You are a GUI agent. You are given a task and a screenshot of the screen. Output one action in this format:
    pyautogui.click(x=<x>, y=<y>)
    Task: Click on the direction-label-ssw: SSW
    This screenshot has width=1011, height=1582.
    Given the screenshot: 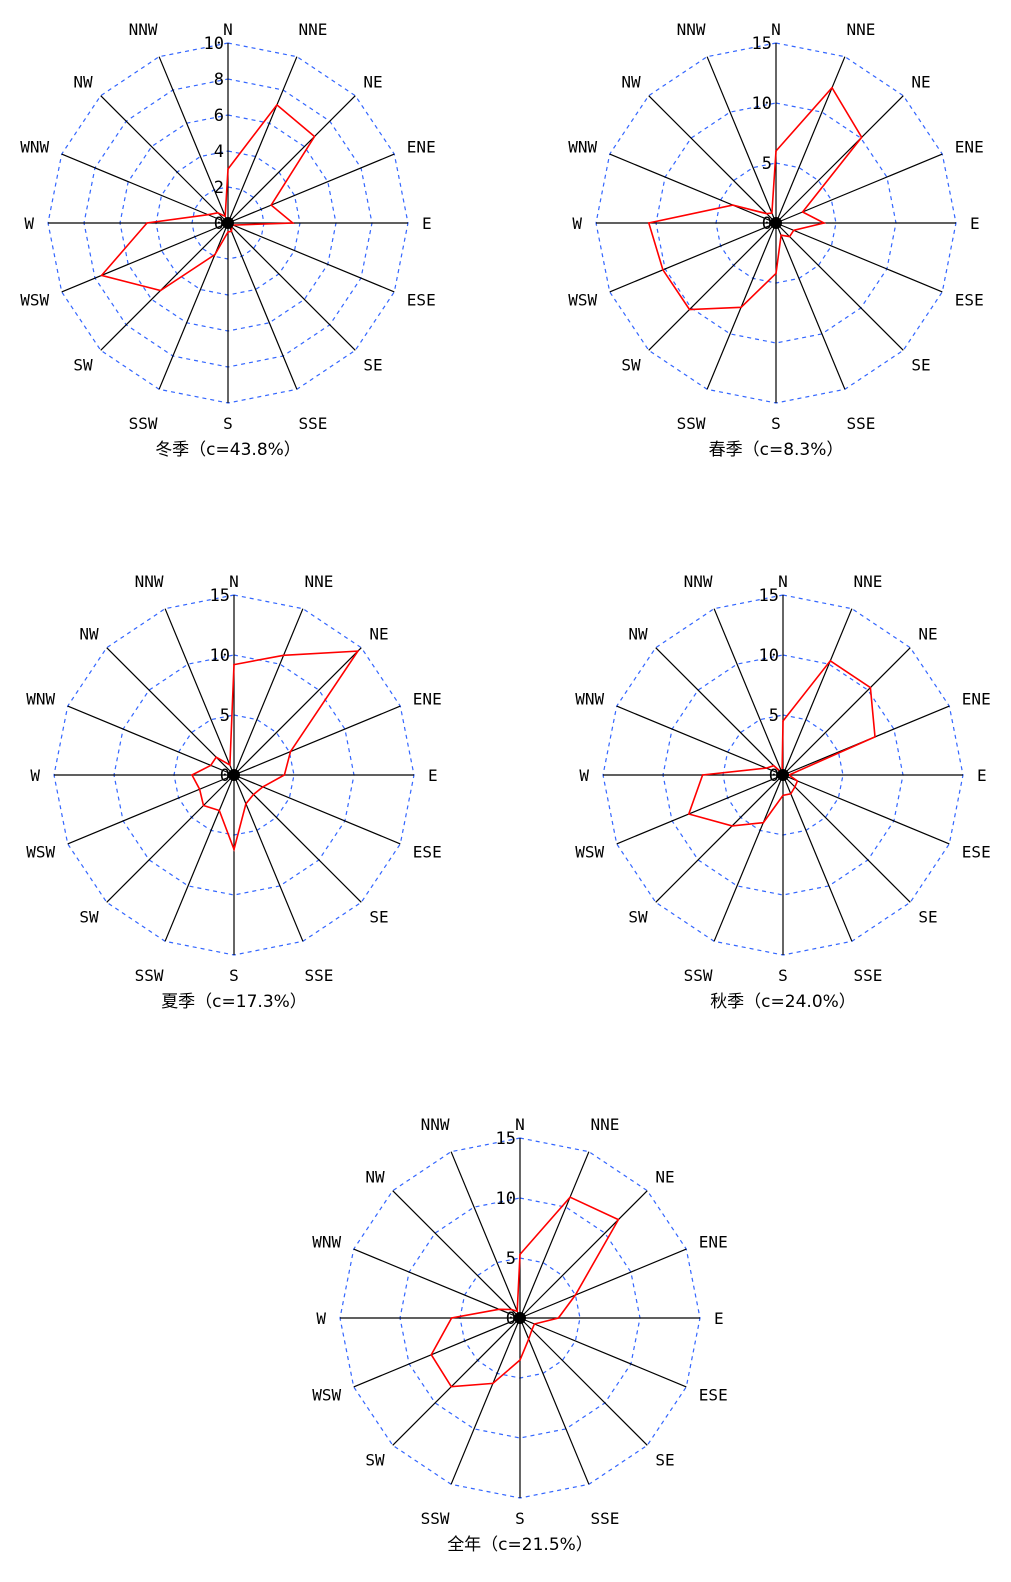 What is the action you would take?
    pyautogui.click(x=698, y=975)
    